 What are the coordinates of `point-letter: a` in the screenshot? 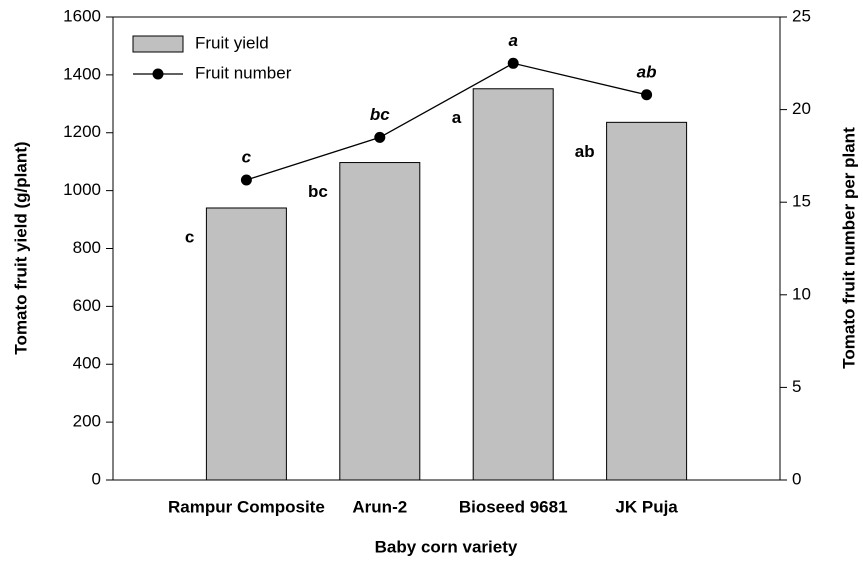 It's located at (512, 40).